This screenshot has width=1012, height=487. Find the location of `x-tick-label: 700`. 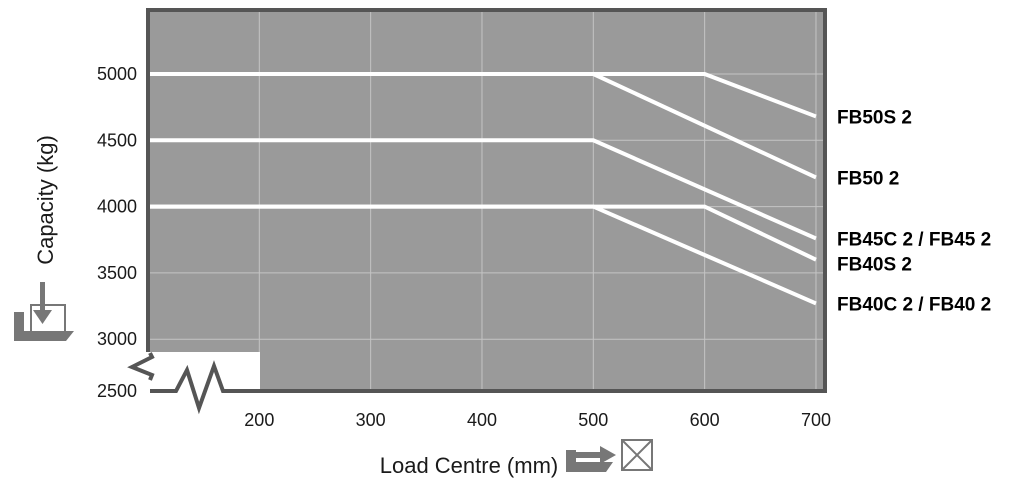

x-tick-label: 700 is located at coordinates (816, 420).